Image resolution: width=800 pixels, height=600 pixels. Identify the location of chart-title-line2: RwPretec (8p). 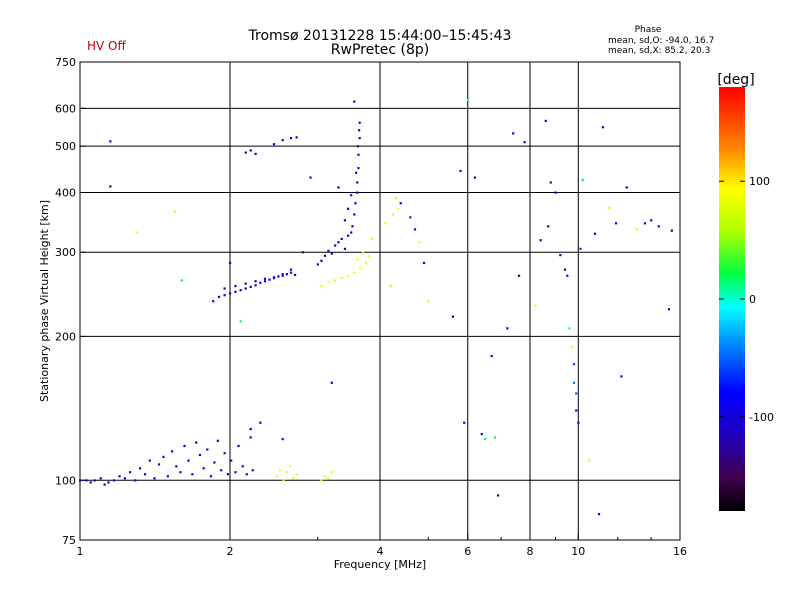
(380, 50).